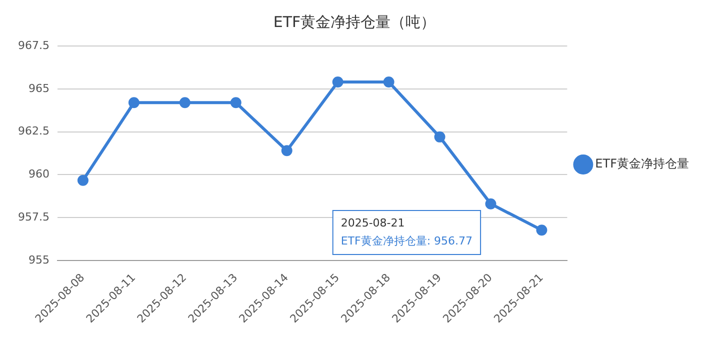 The width and height of the screenshot is (719, 339). What do you see at coordinates (39, 259) in the screenshot?
I see `y-tick-label: 955` at bounding box center [39, 259].